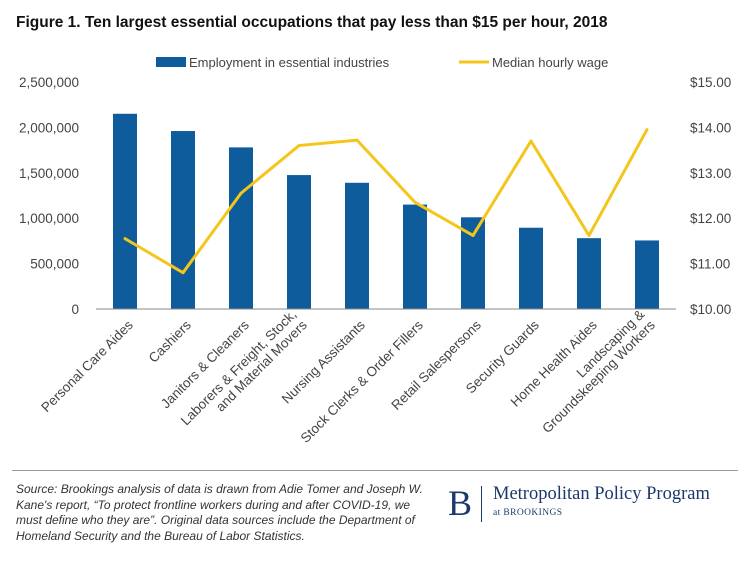 The height and width of the screenshot is (576, 750). Describe the element at coordinates (289, 62) in the screenshot. I see `legend-label-employment: Employment in essential industries` at that location.